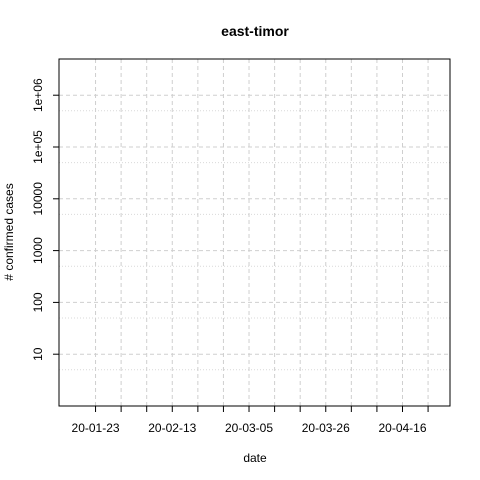  Describe the element at coordinates (45, 219) in the screenshot. I see `y-axis: 10 100 1000 10000 1e+05 1e+06` at that location.